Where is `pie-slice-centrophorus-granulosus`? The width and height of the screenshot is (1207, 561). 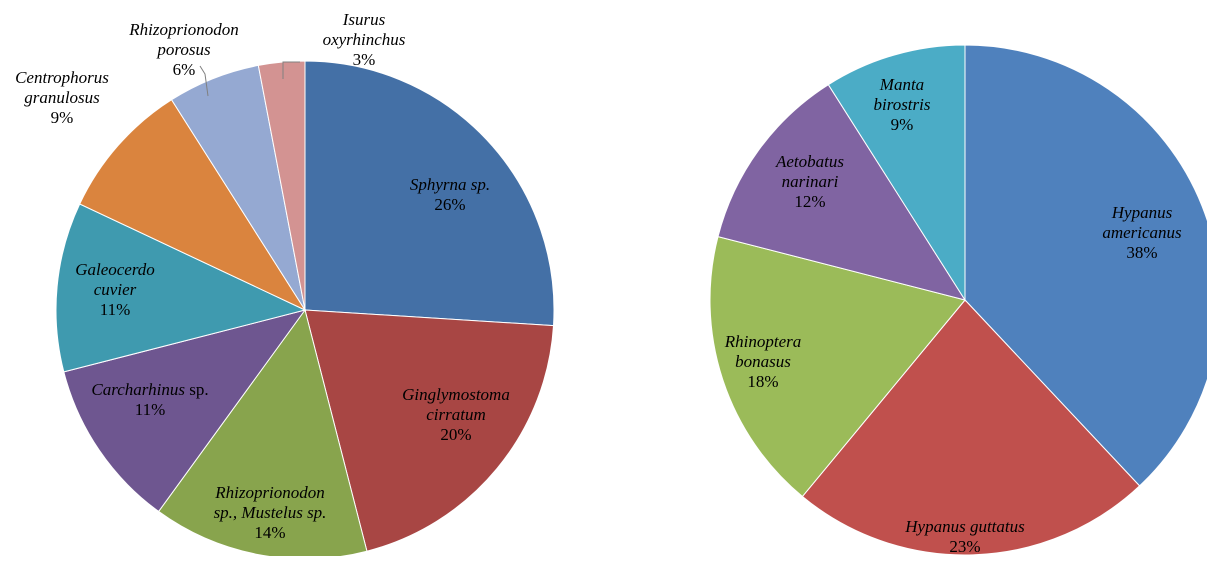
pie-slice-centrophorus-granulosus is located at coordinates (193, 205).